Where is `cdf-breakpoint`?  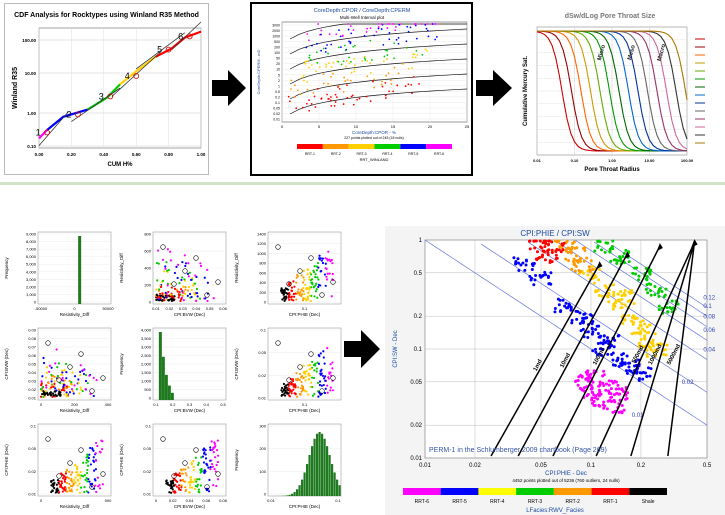 cdf-breakpoint is located at coordinates (47, 132).